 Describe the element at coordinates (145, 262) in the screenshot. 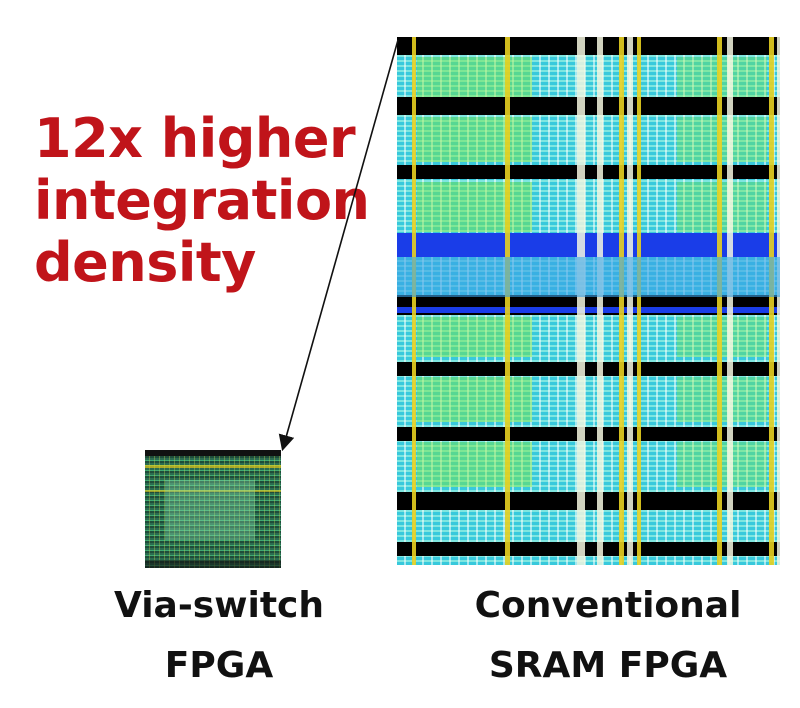

I see `headline-line-3: density` at that location.